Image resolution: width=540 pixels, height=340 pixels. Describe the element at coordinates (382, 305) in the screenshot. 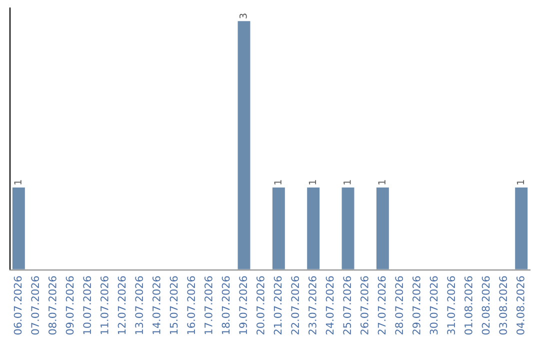

I see `x-tick-label: 27.07.2026` at that location.